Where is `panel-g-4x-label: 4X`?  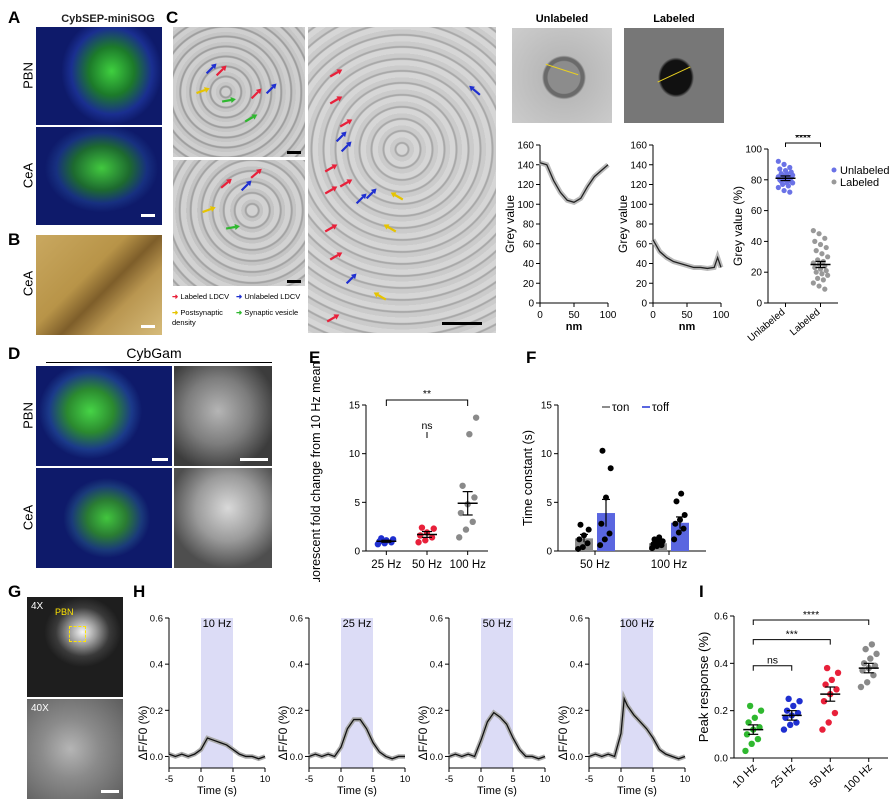
panel-g-4x-label: 4X is located at coordinates (37, 606).